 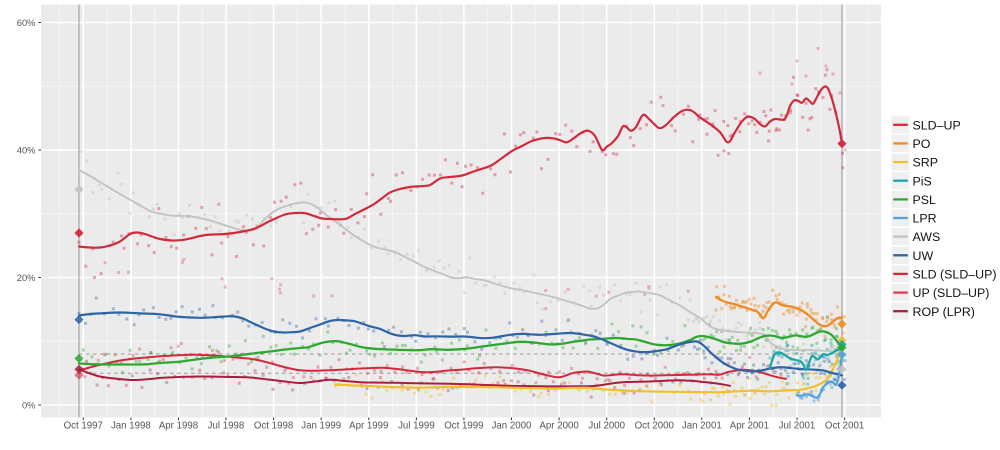 I want to click on svg-text: SLD (SLD–UP), so click(x=955, y=275).